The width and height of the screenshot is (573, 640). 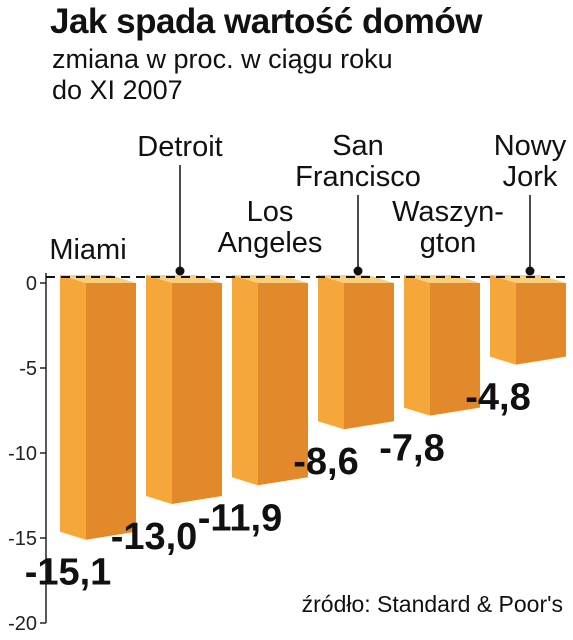 What do you see at coordinates (497, 398) in the screenshot?
I see `value-label: -4,8` at bounding box center [497, 398].